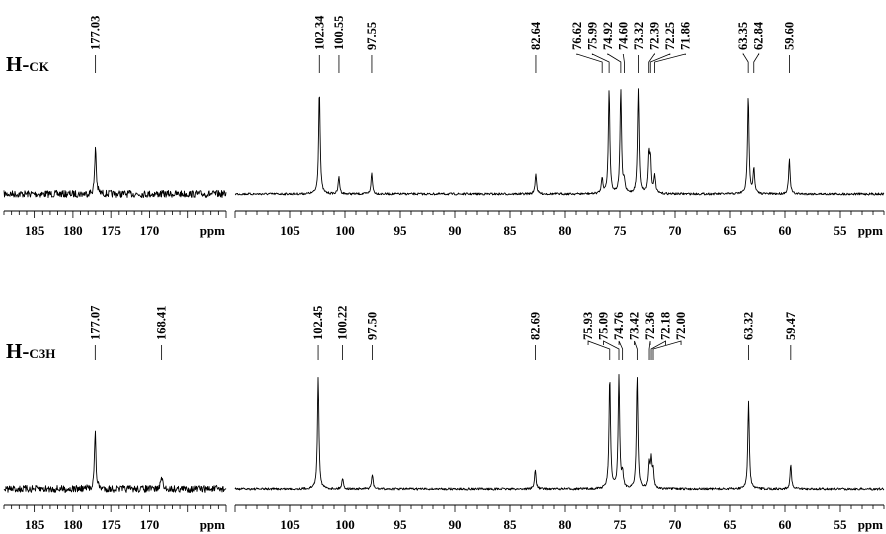  Describe the element at coordinates (604, 326) in the screenshot. I see `peak-label: 75.09` at that location.